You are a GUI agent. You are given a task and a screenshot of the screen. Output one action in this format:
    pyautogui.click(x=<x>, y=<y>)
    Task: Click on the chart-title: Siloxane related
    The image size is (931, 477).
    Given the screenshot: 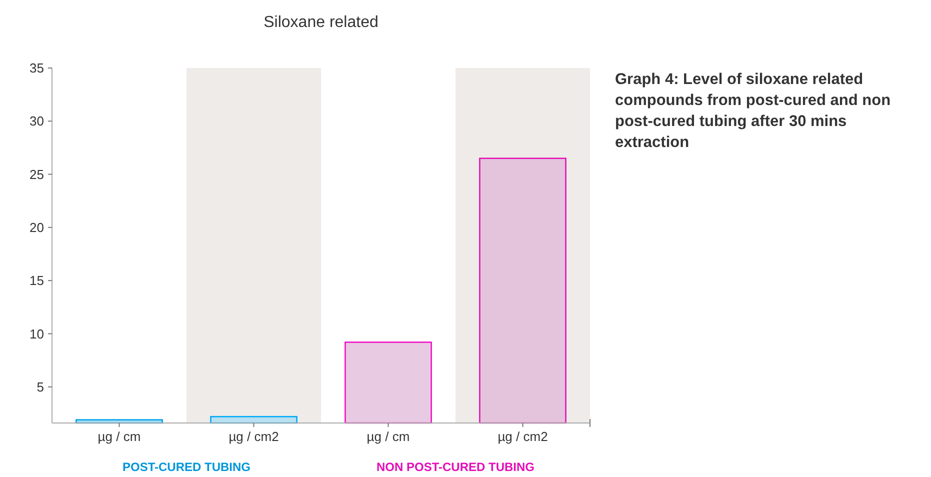 What is the action you would take?
    pyautogui.click(x=321, y=22)
    